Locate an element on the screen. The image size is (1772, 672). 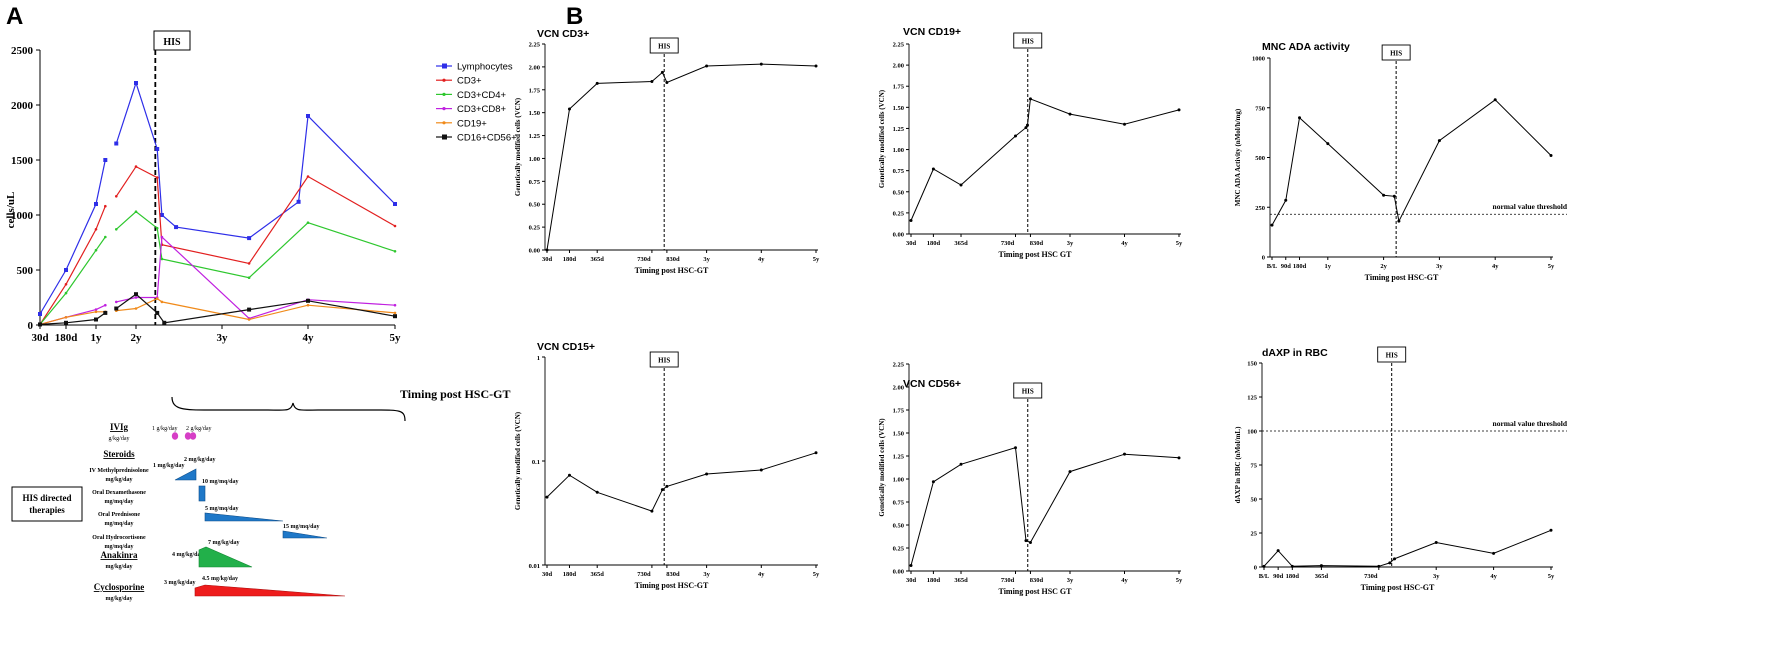
therapy-brace is located at coordinates (288, 409).